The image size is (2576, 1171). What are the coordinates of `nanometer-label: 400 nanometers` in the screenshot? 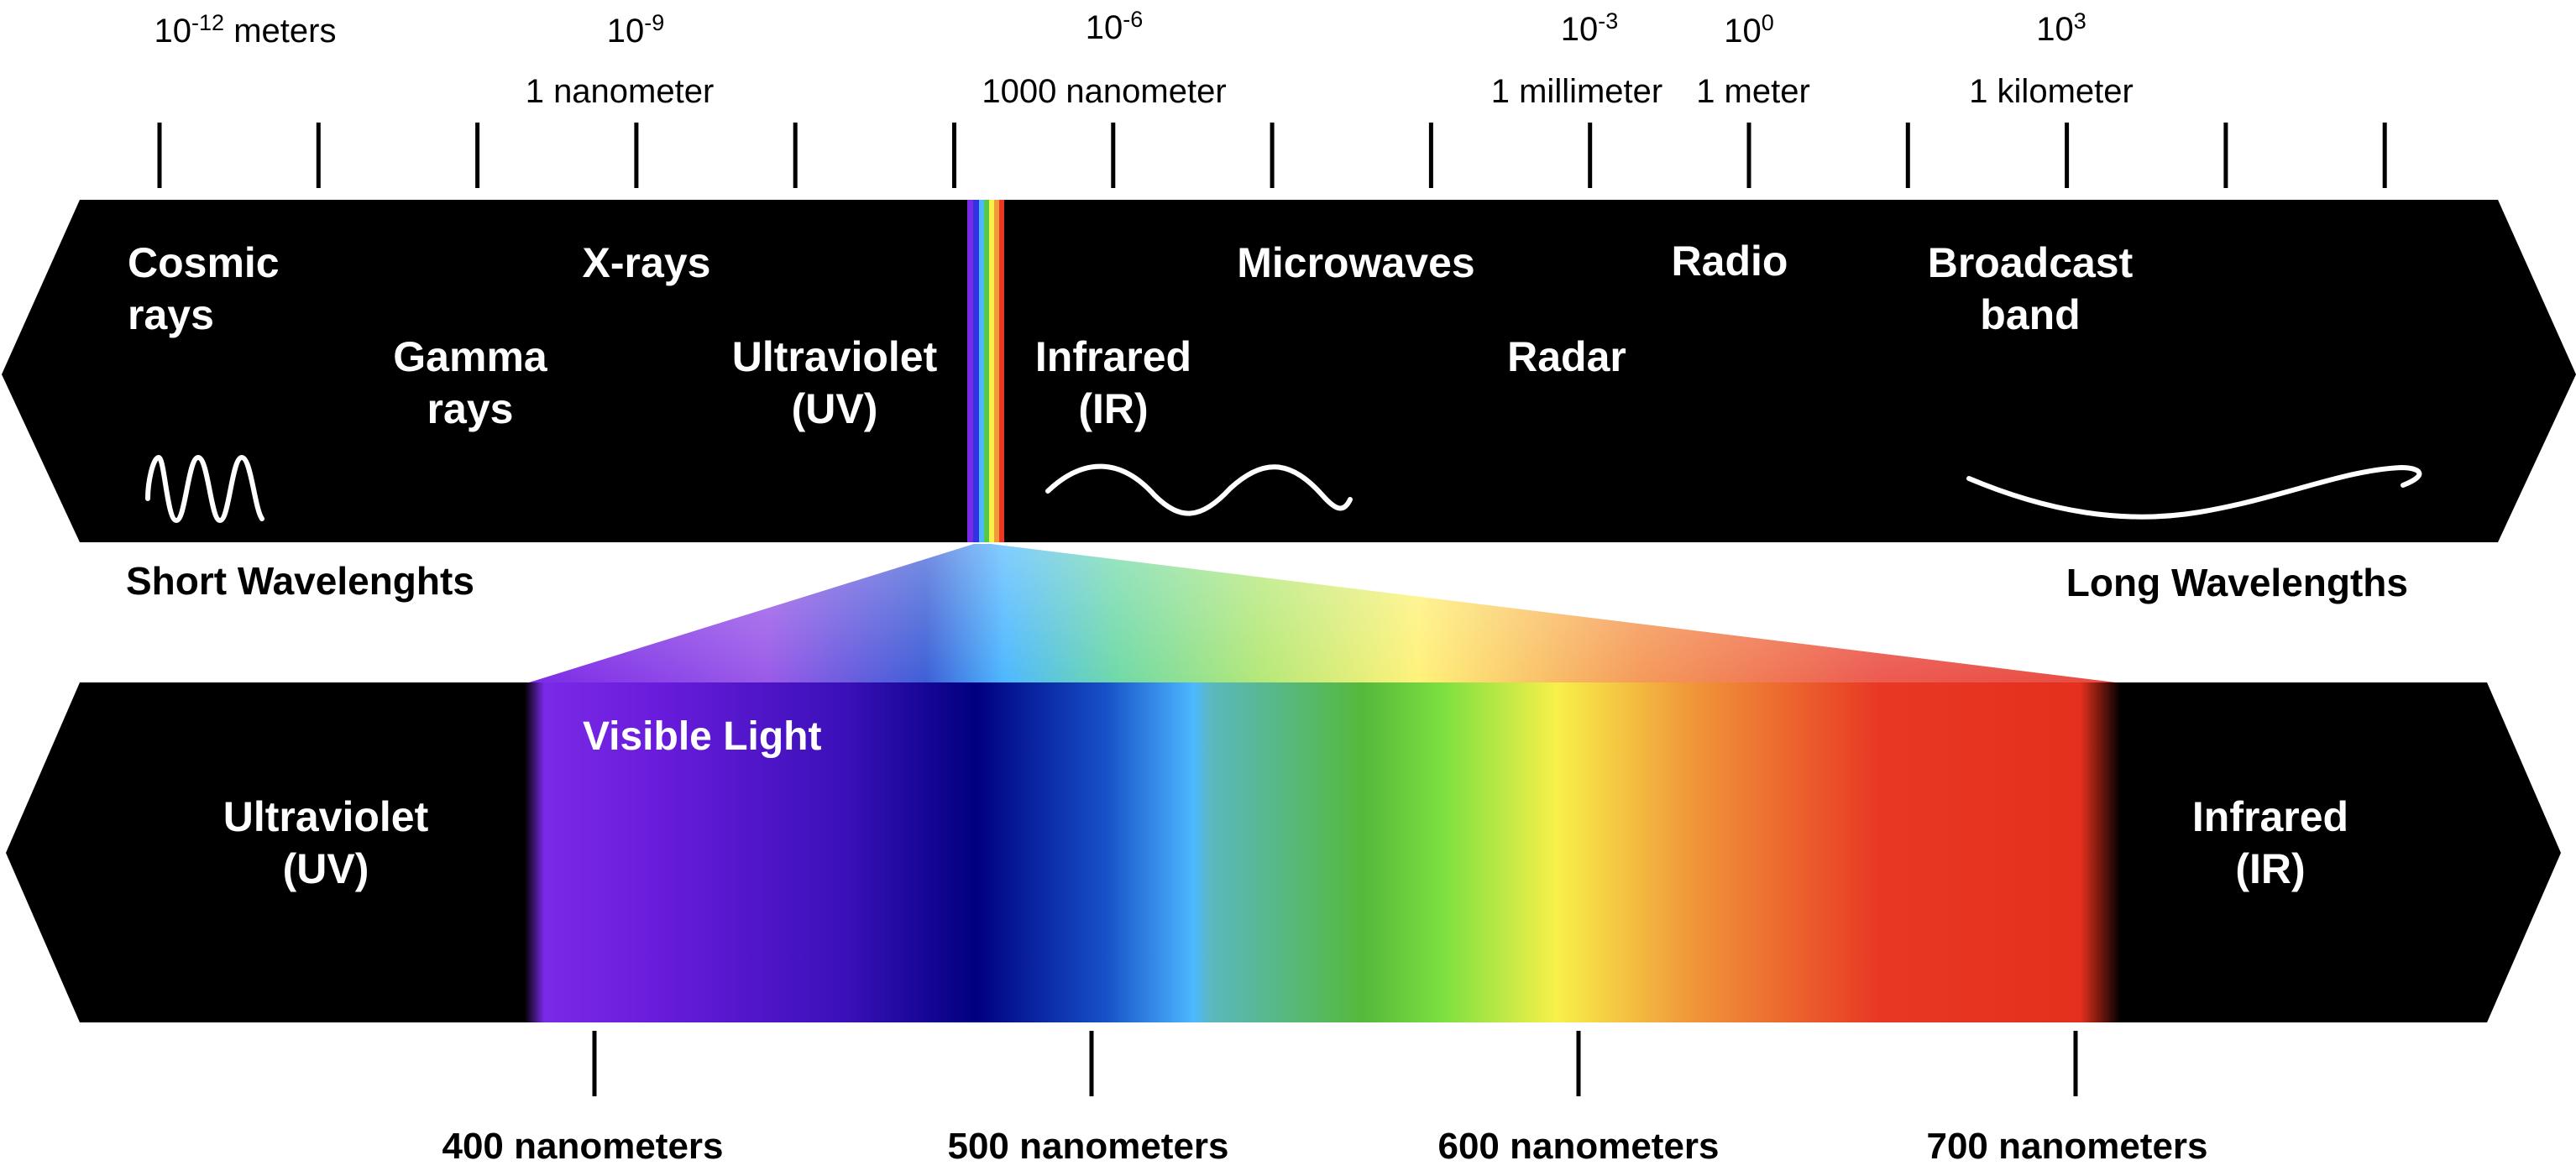 It's located at (582, 1146).